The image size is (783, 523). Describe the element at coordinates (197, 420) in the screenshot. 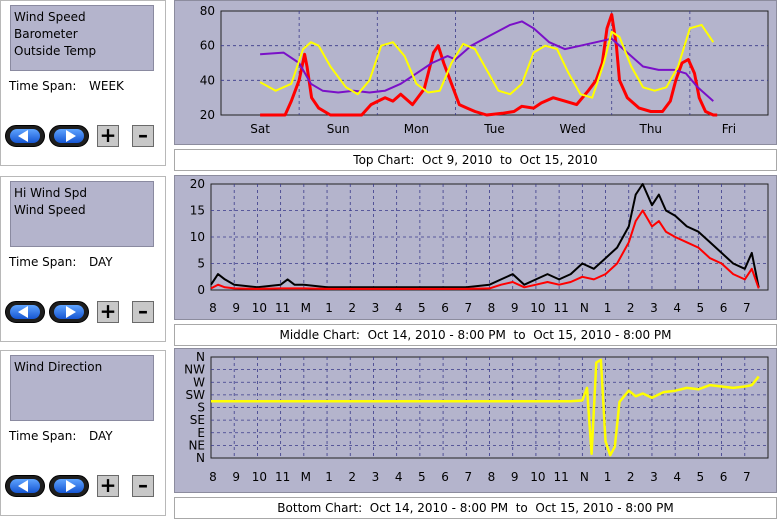

I see `y-tick-label: SE` at that location.